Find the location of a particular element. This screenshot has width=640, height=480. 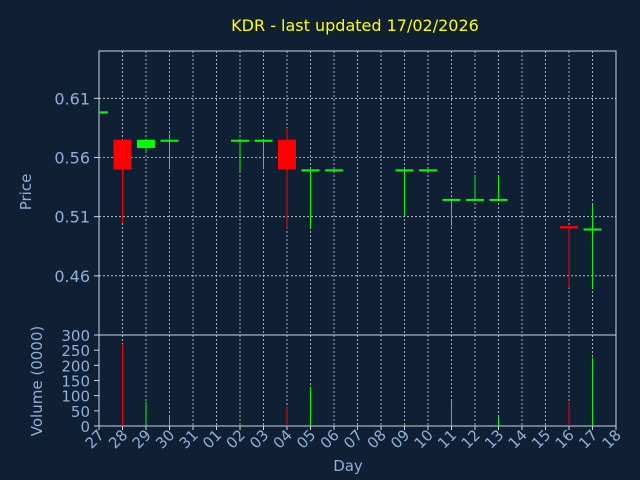

x-tick-label: 13 is located at coordinates (494, 439).